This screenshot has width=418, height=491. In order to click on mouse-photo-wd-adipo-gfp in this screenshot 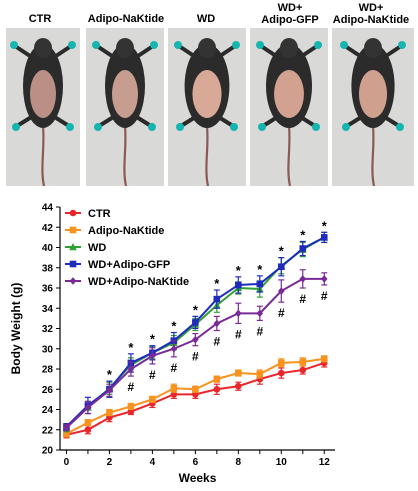, I will do `click(289, 107)`.